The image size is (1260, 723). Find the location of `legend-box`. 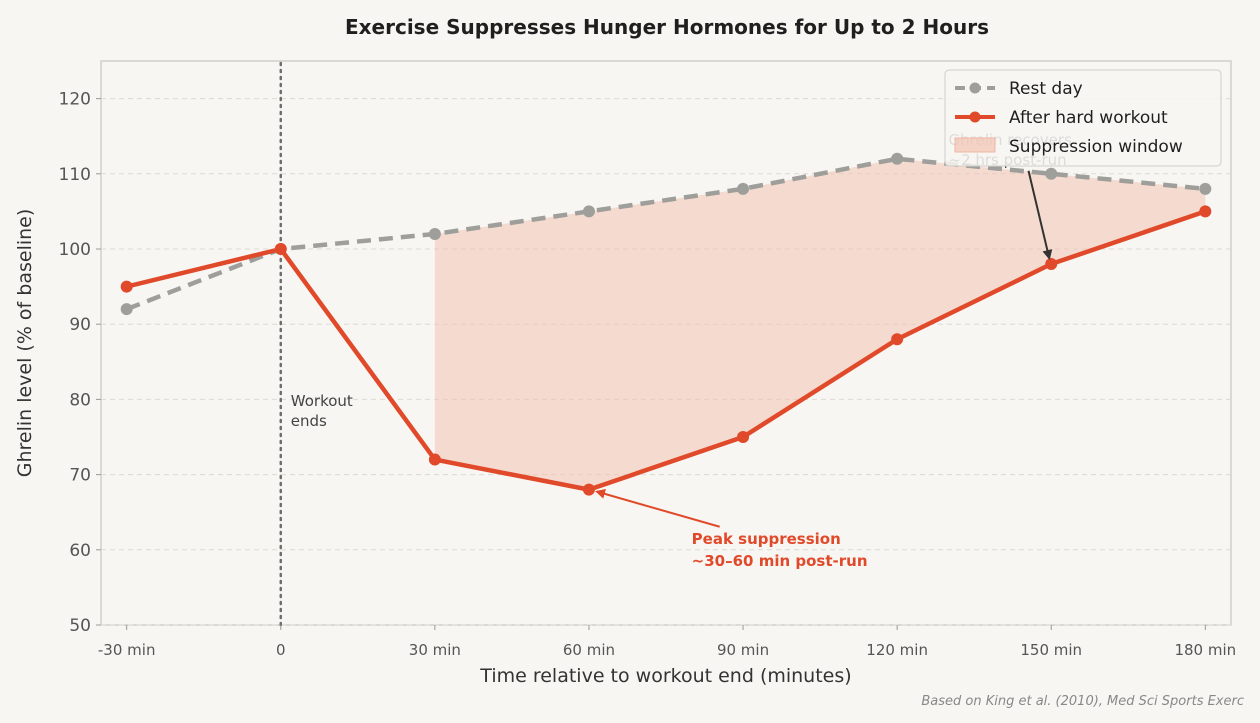

legend-box is located at coordinates (1083, 118).